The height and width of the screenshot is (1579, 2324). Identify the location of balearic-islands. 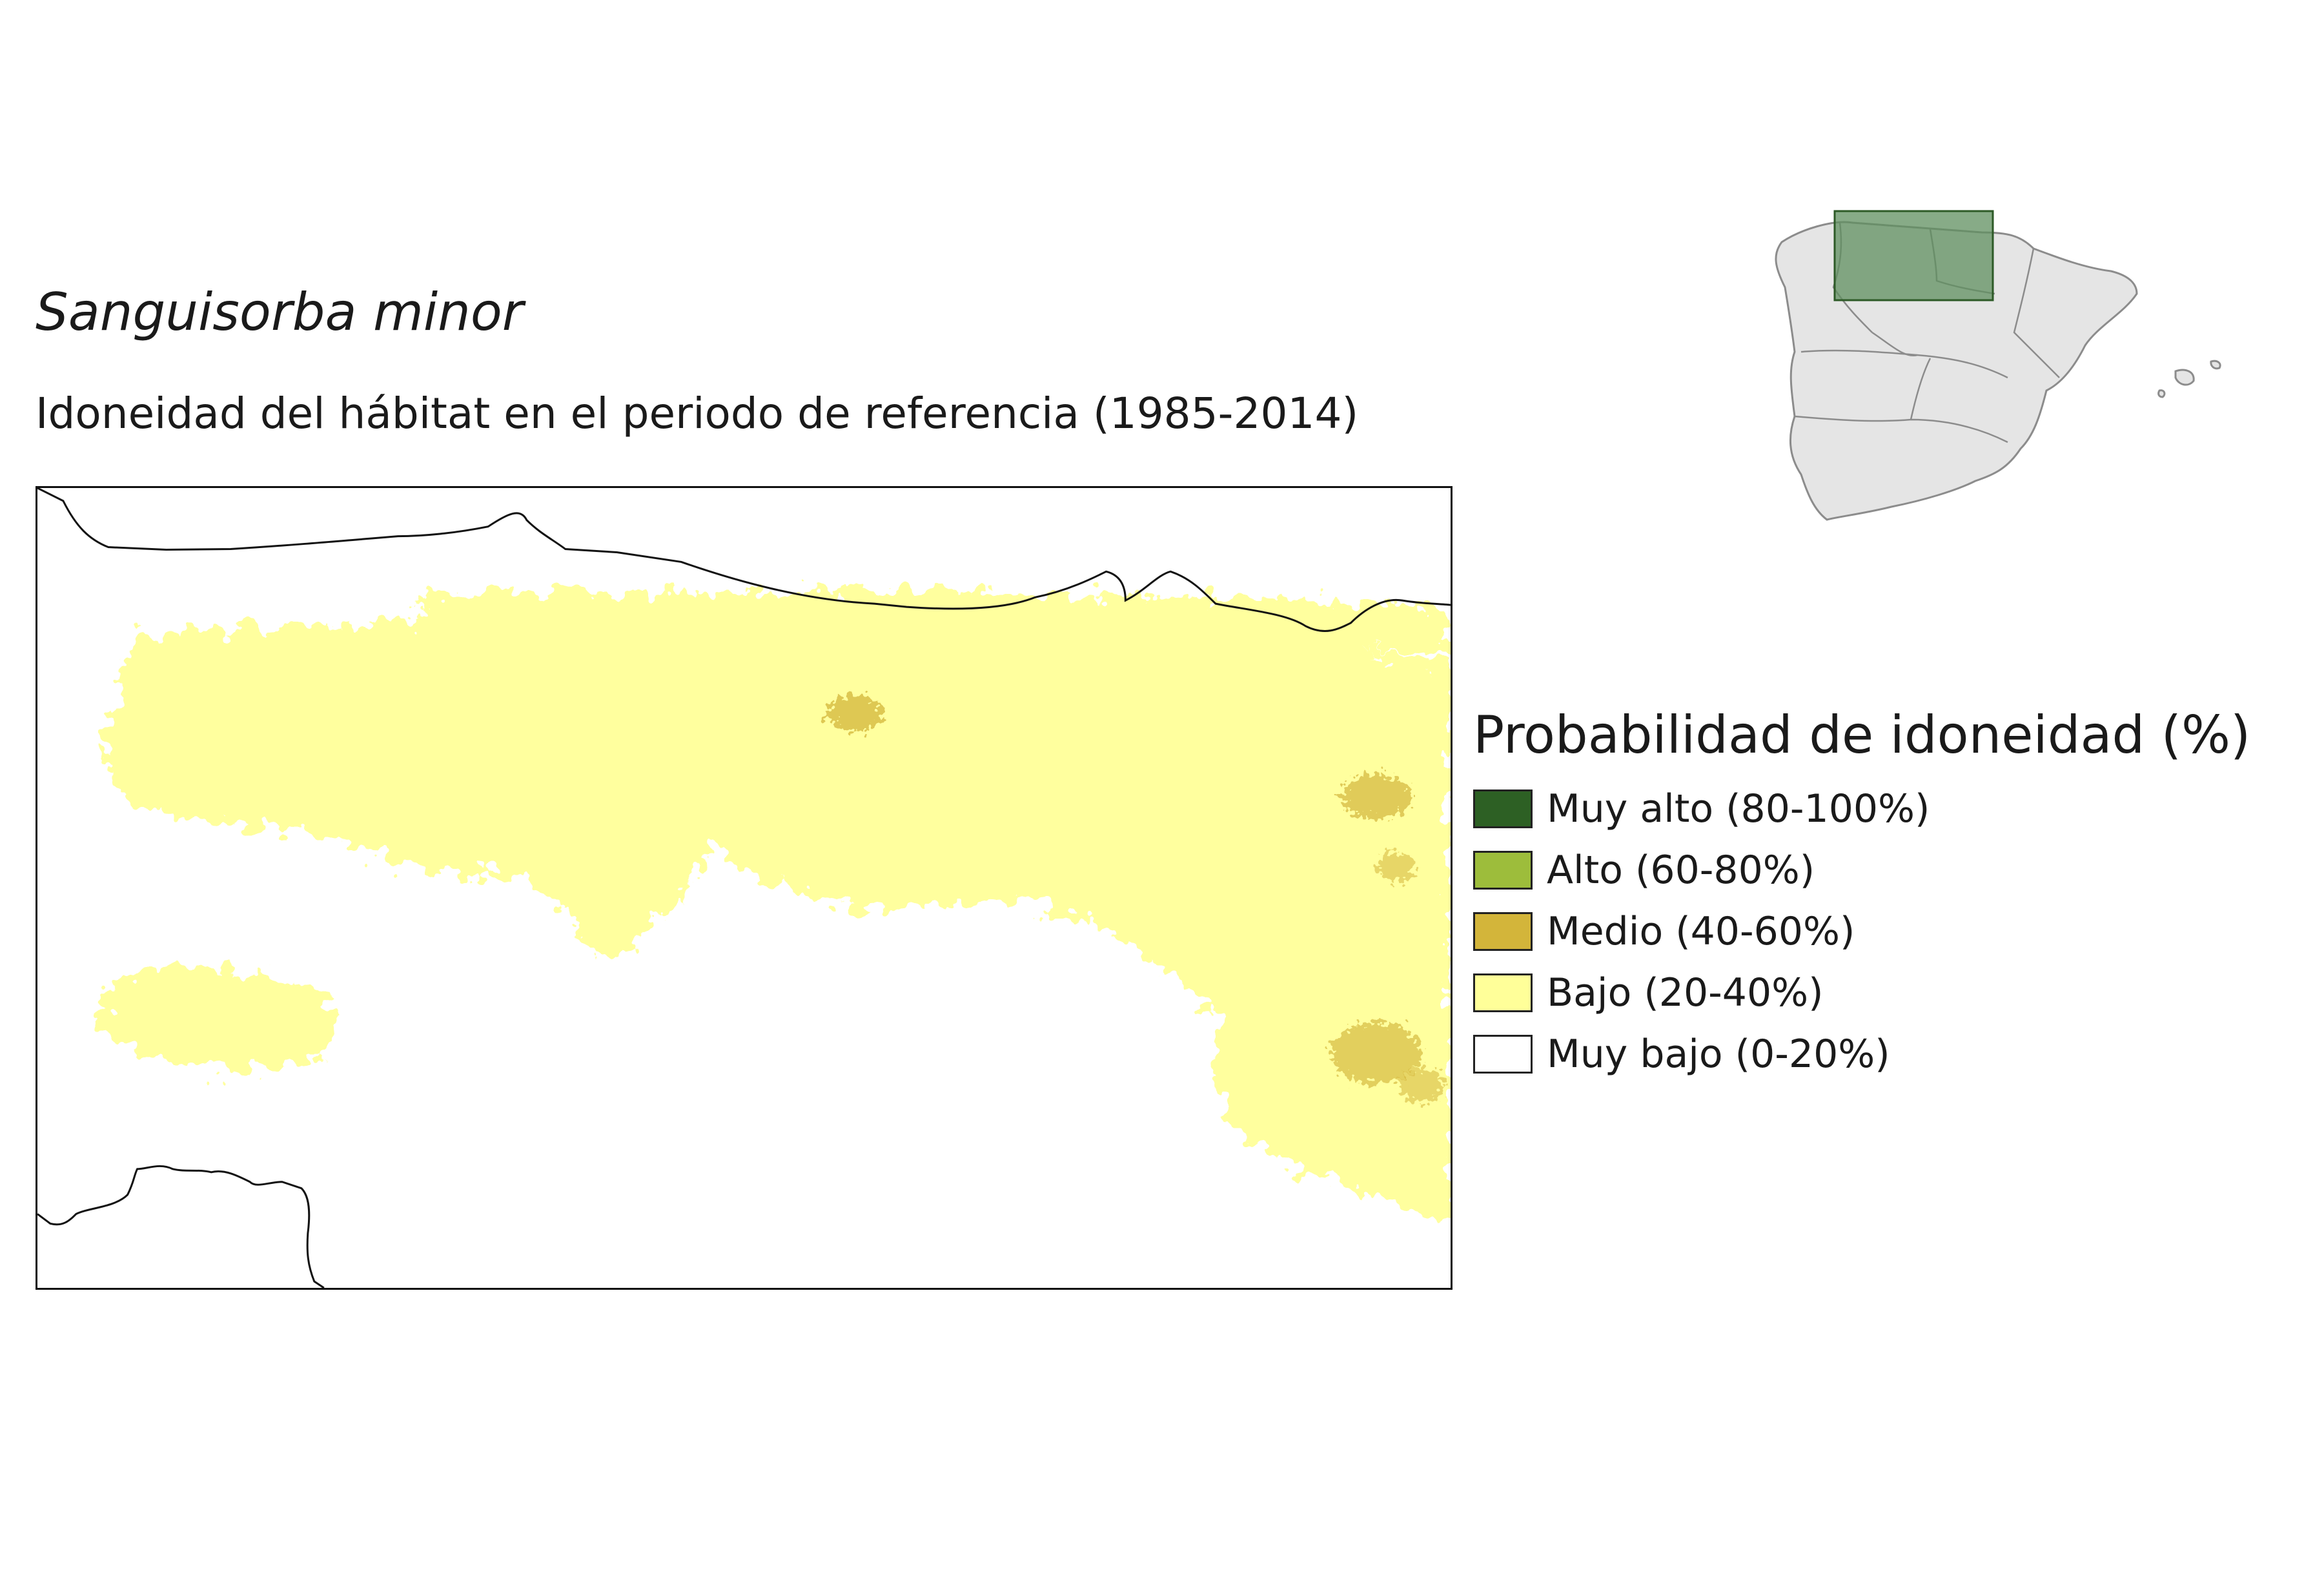
(2189, 379).